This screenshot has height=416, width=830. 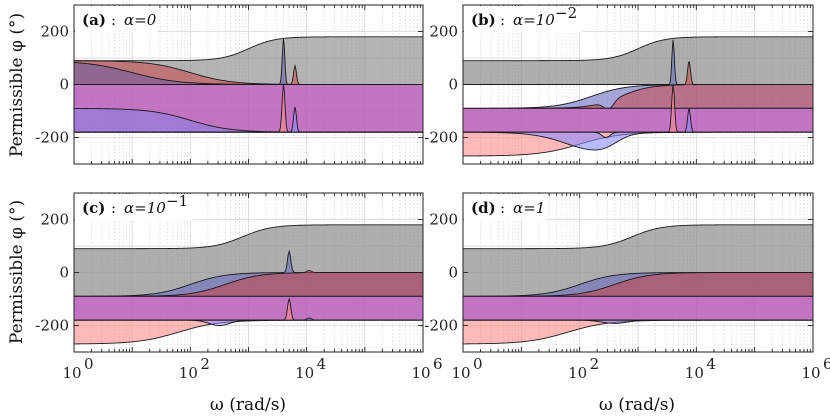 I want to click on y-axis-label-bottom: Permissible φ (°), so click(x=17, y=272).